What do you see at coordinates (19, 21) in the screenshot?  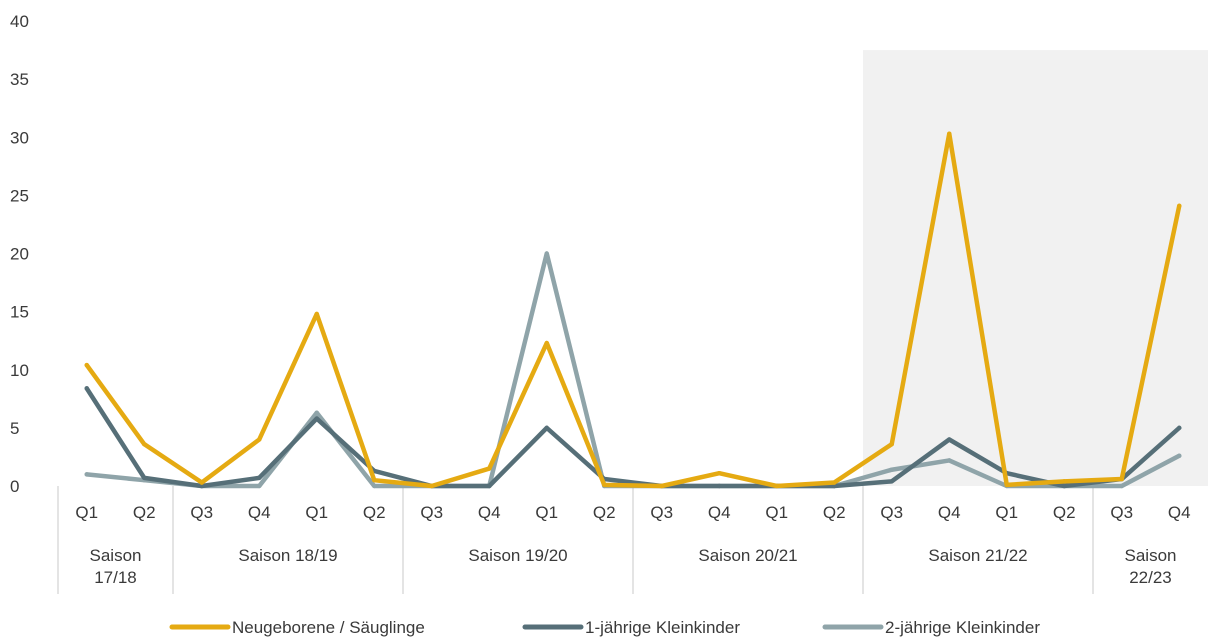 I see `y-tick-label: 40` at bounding box center [19, 21].